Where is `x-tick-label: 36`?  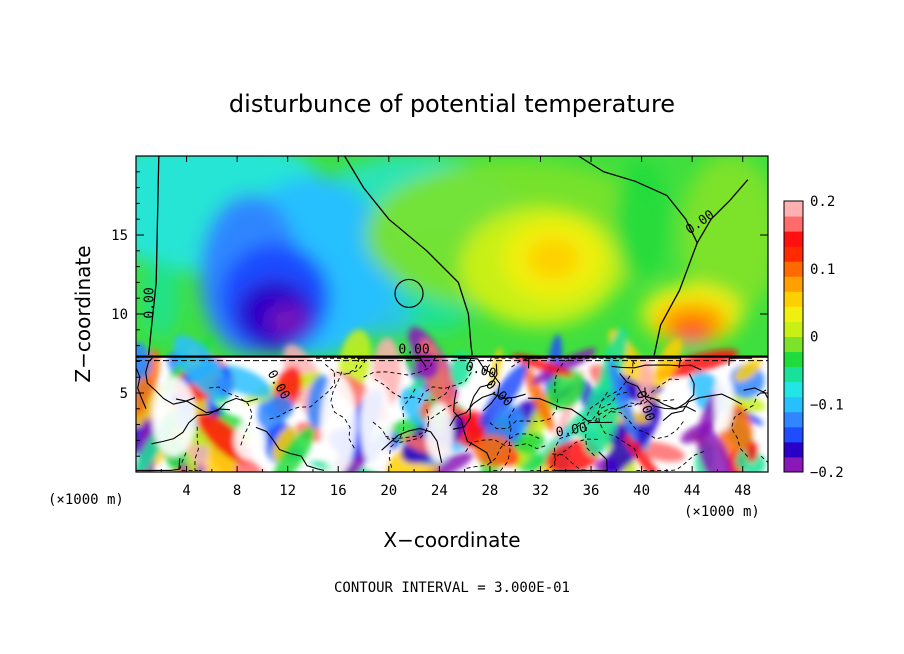
x-tick-label: 36 is located at coordinates (591, 491).